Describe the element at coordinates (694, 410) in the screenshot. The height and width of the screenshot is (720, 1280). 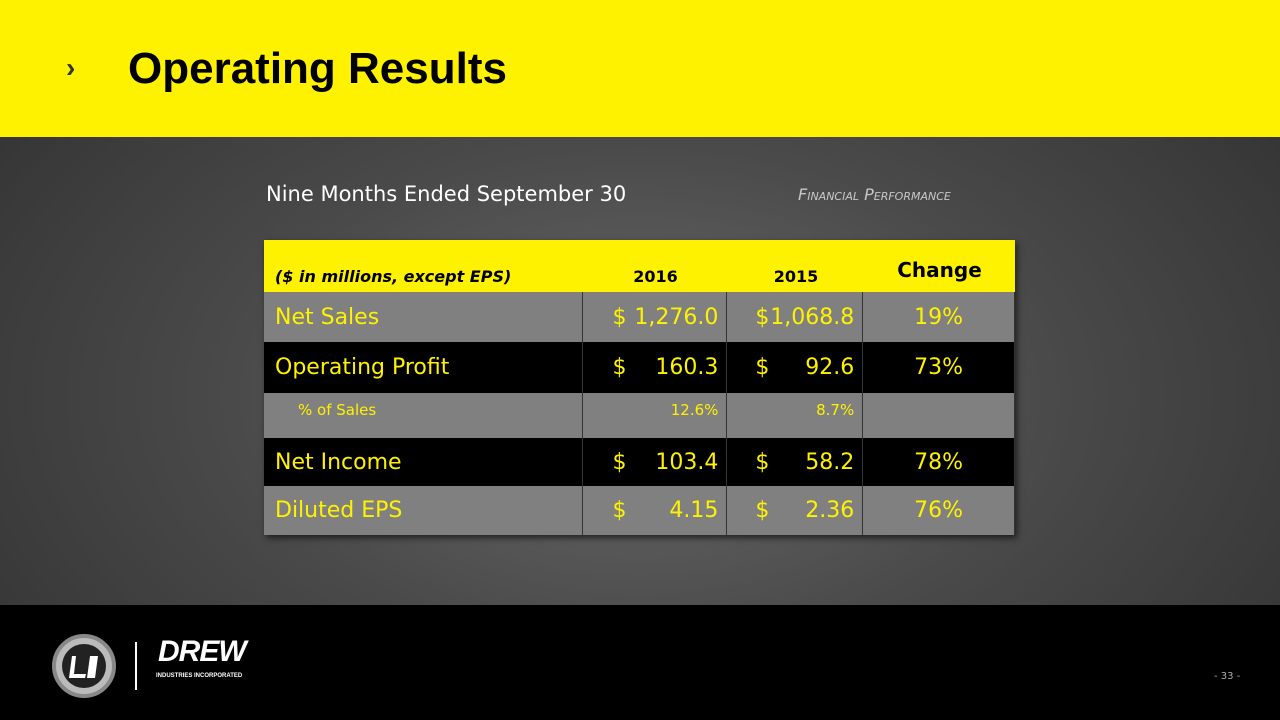
I see `cell-text: 12.6%` at that location.